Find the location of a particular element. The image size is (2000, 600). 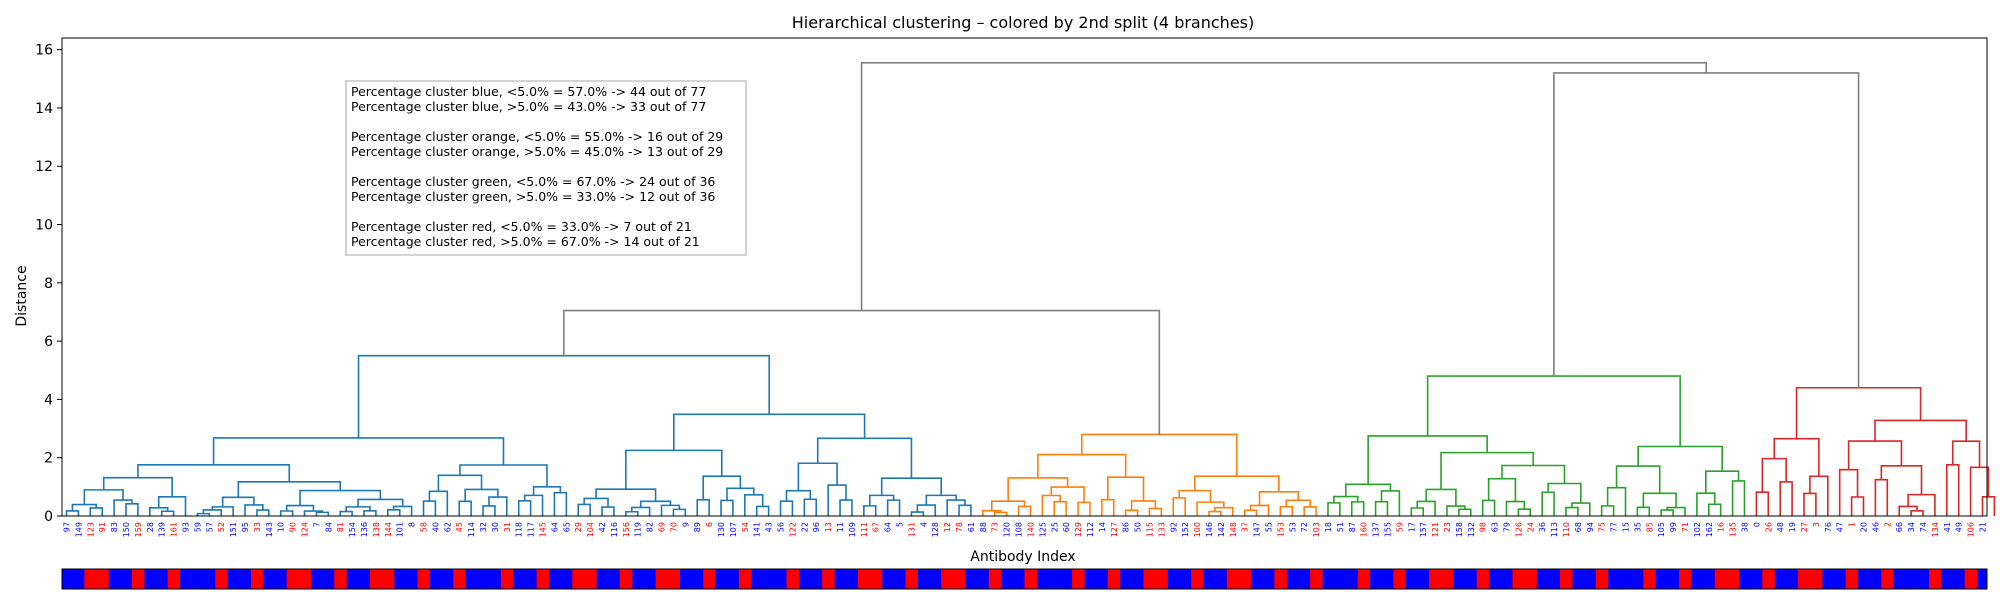

leaf-label: 91 is located at coordinates (102, 527).